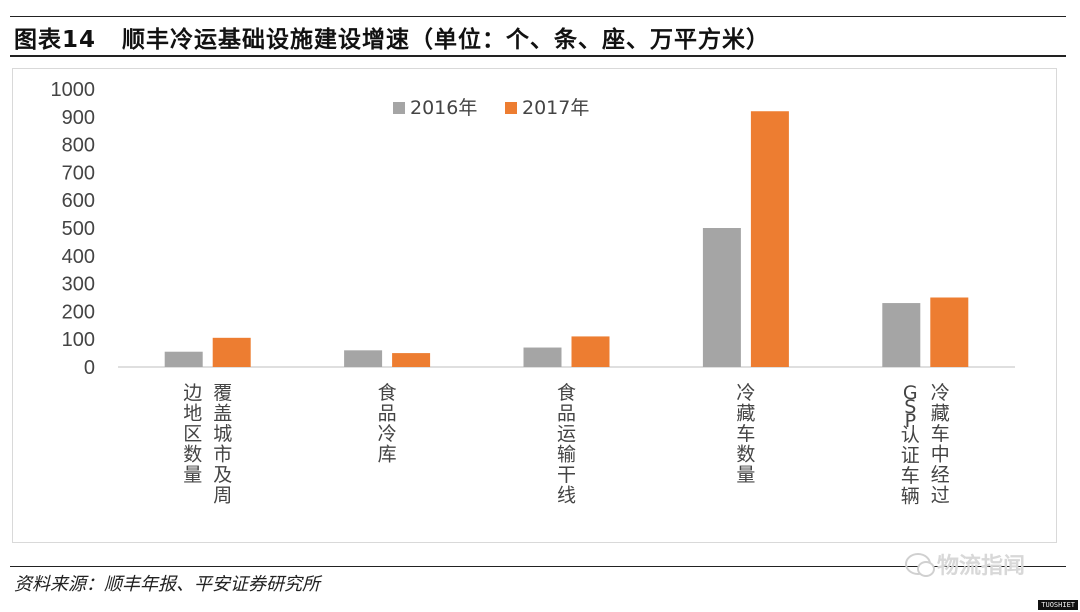 This screenshot has height=612, width=1080. I want to click on y-tick-label: 500, so click(78, 229).